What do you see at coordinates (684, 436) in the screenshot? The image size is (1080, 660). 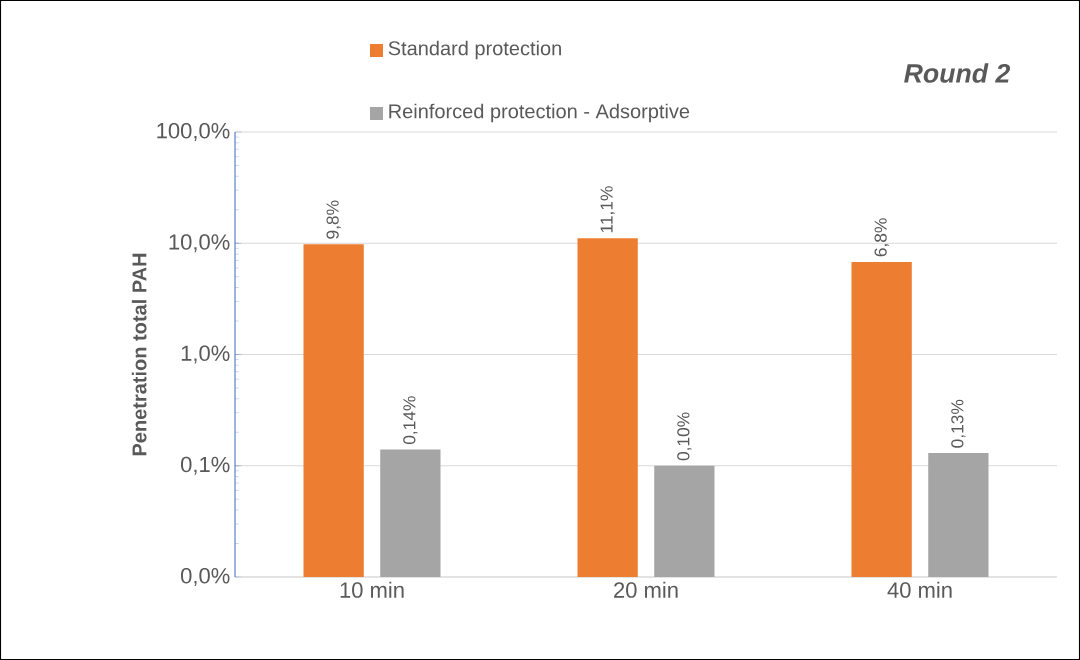 I see `data-label: 0,10%` at bounding box center [684, 436].